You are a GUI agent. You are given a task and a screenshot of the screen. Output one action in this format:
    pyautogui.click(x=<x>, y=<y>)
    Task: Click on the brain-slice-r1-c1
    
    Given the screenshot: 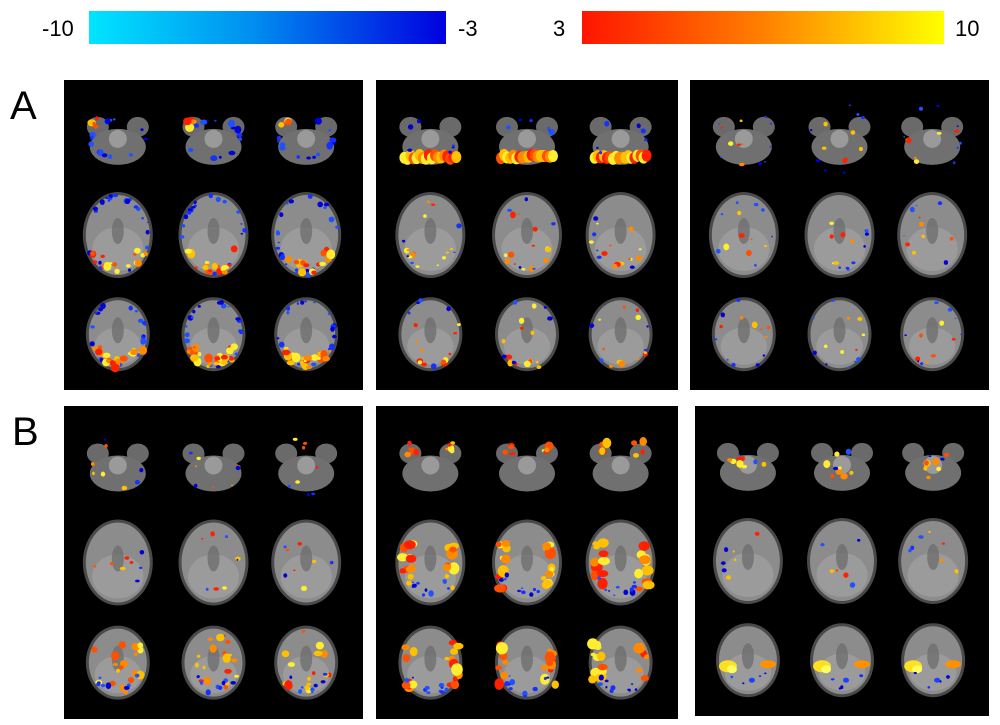 What is the action you would take?
    pyautogui.click(x=747, y=466)
    